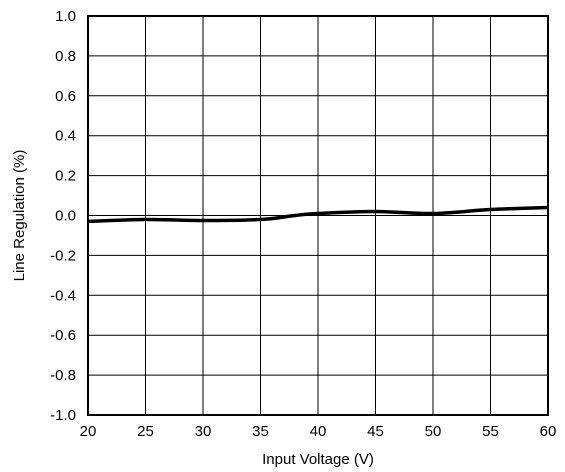 The height and width of the screenshot is (472, 565). What do you see at coordinates (63, 335) in the screenshot?
I see `y-tick-label: -0.6` at bounding box center [63, 335].